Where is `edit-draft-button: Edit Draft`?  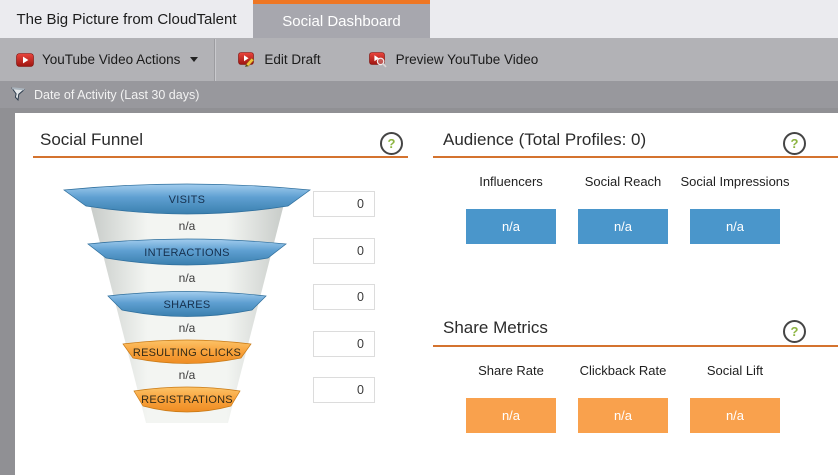
edit-draft-button: Edit Draft is located at coordinates (279, 59).